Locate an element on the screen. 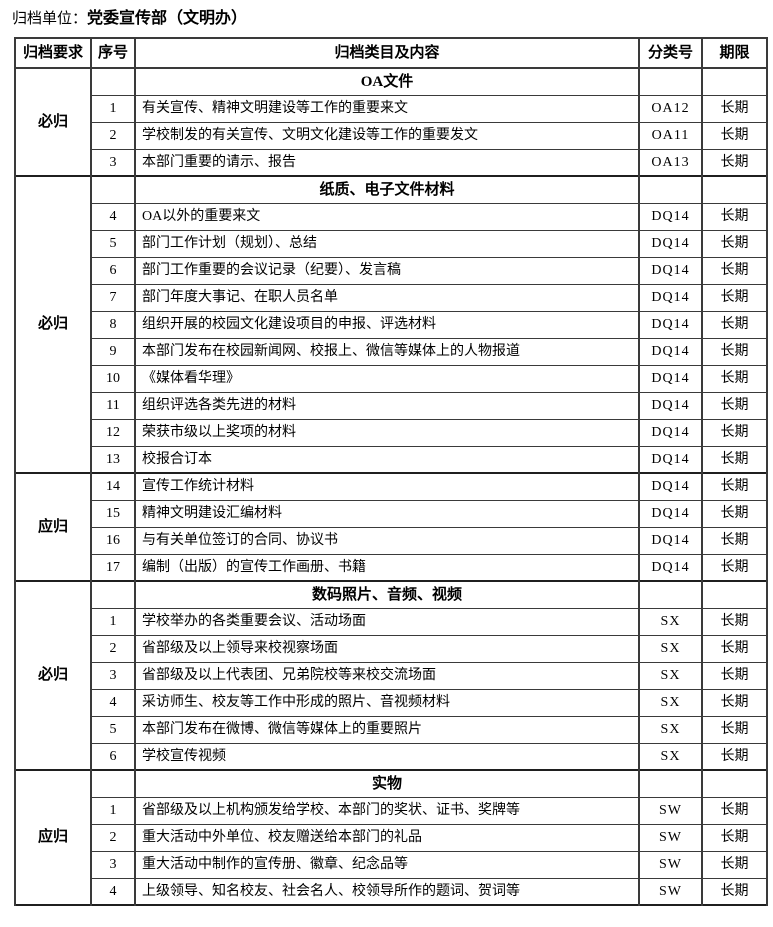  table-row: 17 编制（出版）的宣传工作画册、书籍 DQ14 长期 is located at coordinates (391, 567).